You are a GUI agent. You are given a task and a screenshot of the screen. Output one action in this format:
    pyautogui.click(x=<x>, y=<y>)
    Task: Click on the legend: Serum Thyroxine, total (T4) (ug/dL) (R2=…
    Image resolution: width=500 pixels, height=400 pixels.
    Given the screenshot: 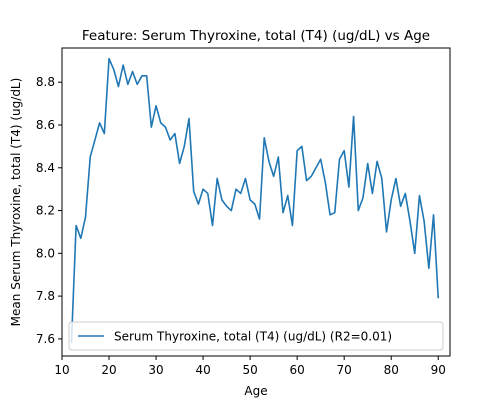 What is the action you would take?
    pyautogui.click(x=256, y=336)
    